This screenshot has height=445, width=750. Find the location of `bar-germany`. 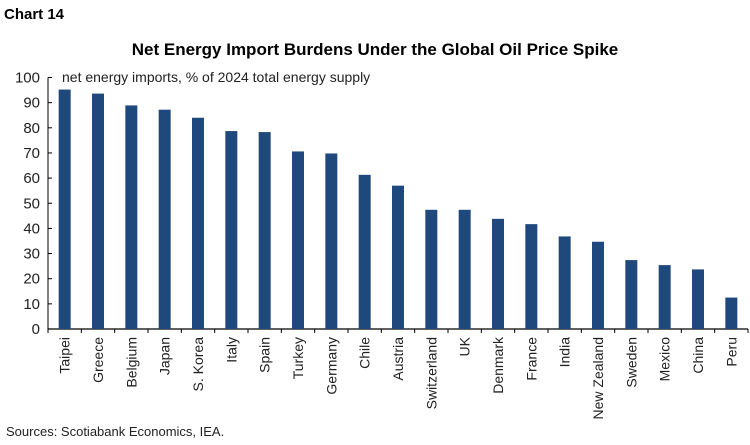

bar-germany is located at coordinates (331, 241).